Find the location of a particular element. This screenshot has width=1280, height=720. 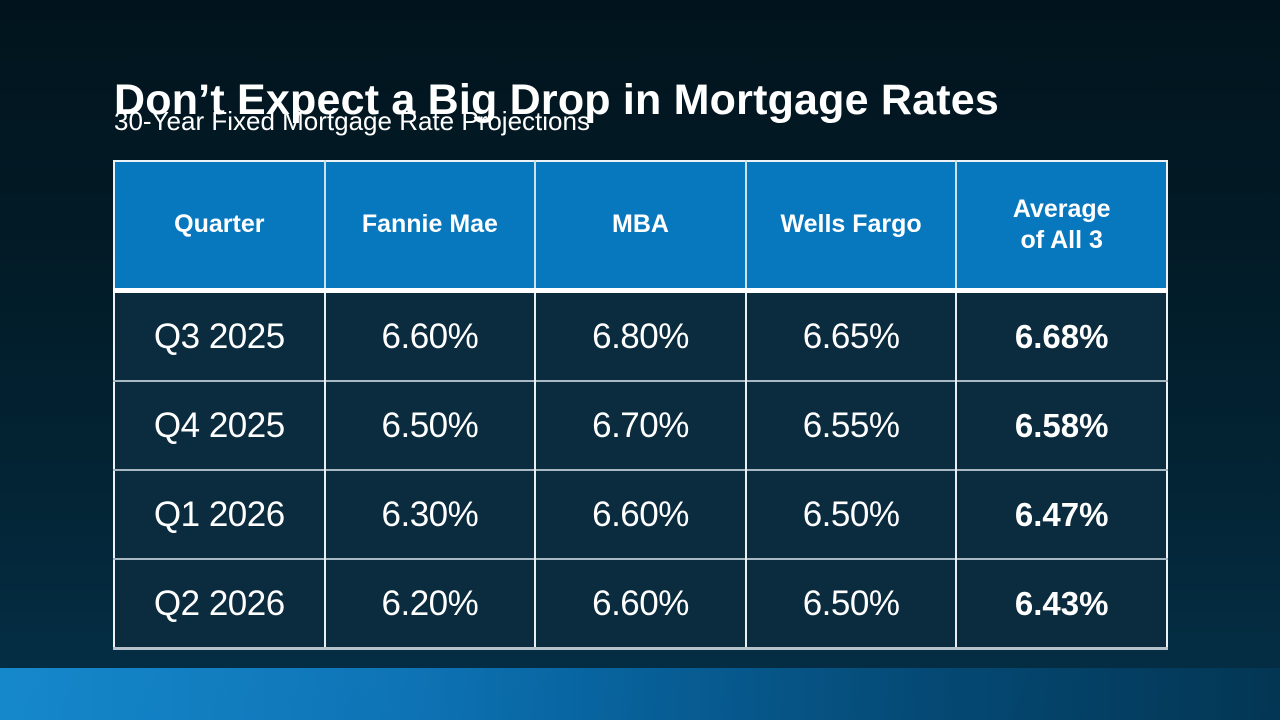

cell-quarter: Q4 2025 is located at coordinates (219, 425).